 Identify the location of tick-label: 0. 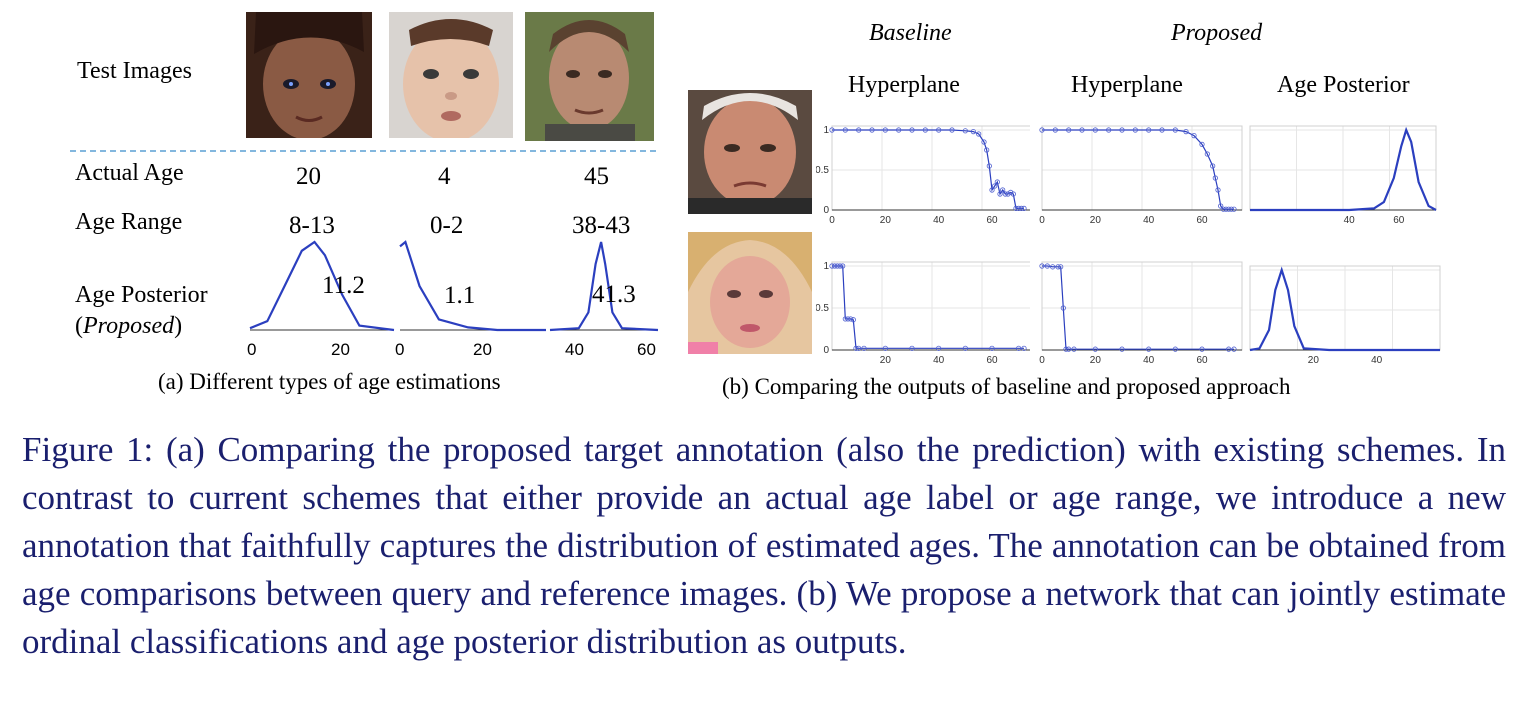
(400, 349).